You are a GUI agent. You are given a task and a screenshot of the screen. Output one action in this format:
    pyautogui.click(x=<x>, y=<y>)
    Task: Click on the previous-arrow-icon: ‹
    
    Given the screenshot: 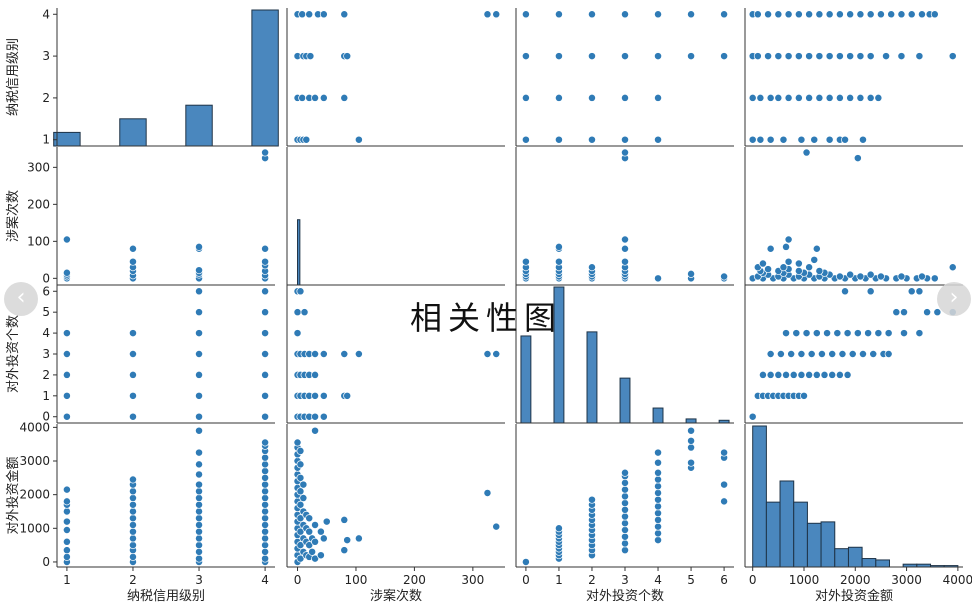 What is the action you would take?
    pyautogui.click(x=21, y=299)
    